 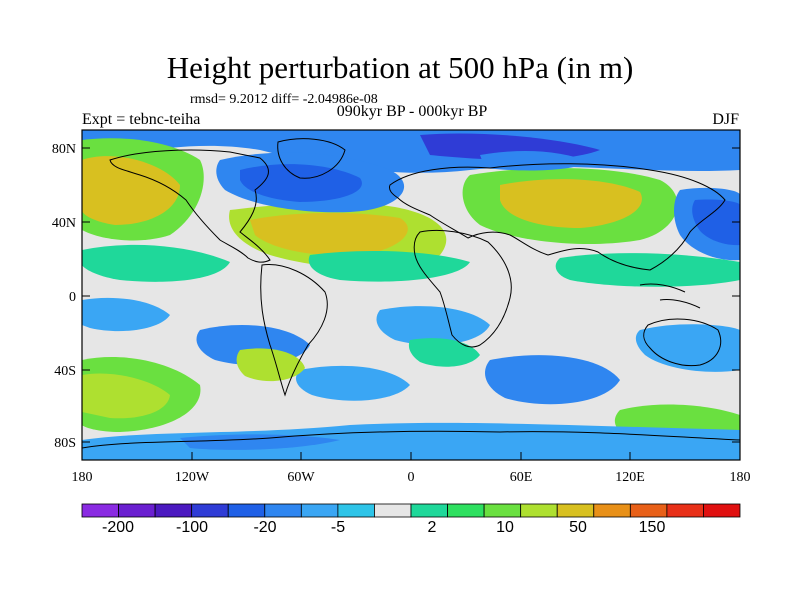 I want to click on field-s-yellowgreen-w, so click(x=126, y=396).